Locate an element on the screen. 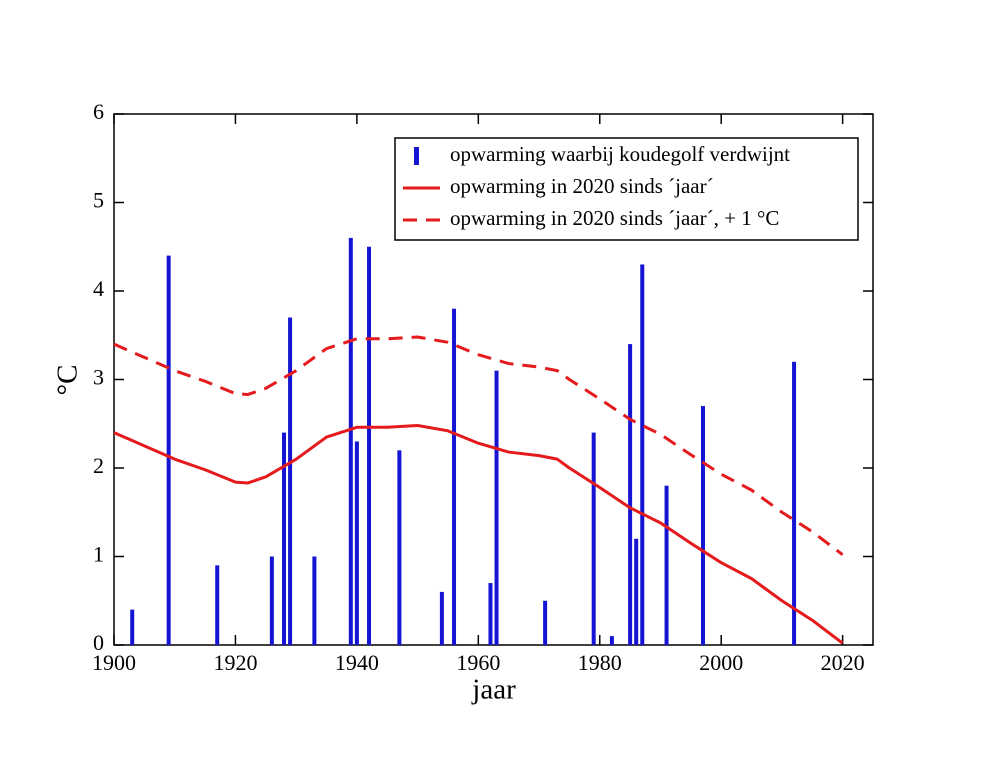  x-tick-label: 2000 is located at coordinates (721, 662).